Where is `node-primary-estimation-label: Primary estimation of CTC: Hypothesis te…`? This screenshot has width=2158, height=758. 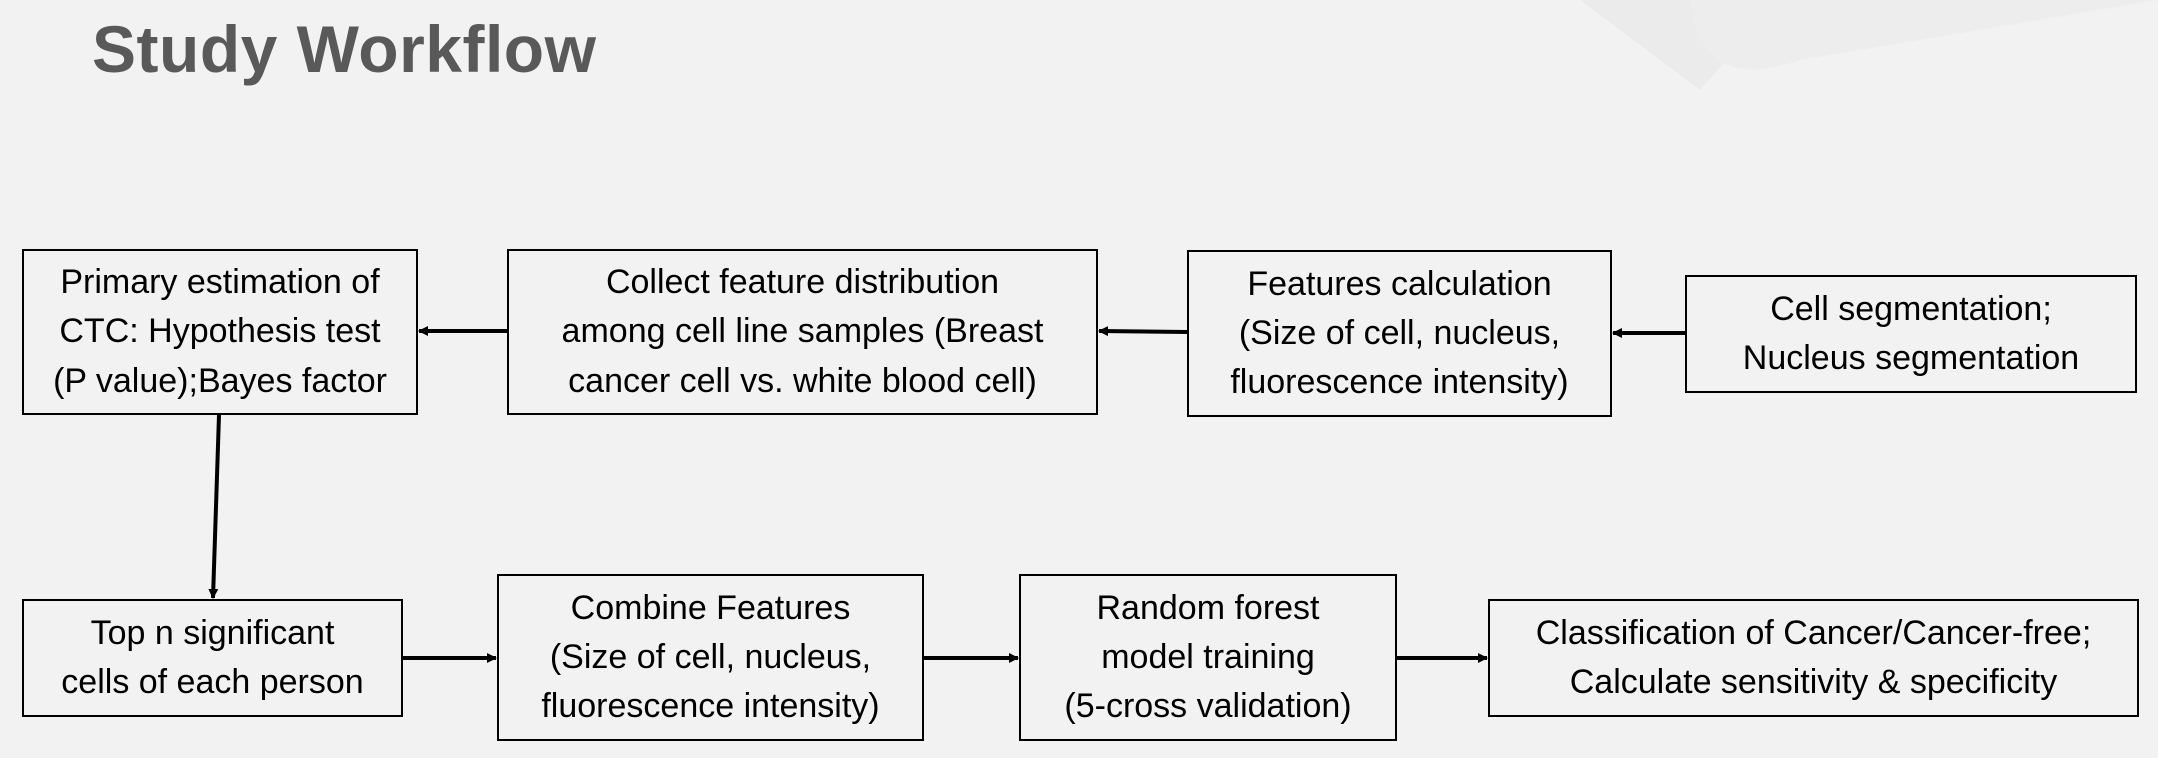
node-primary-estimation-label: Primary estimation of CTC: Hypothesis te… is located at coordinates (220, 331).